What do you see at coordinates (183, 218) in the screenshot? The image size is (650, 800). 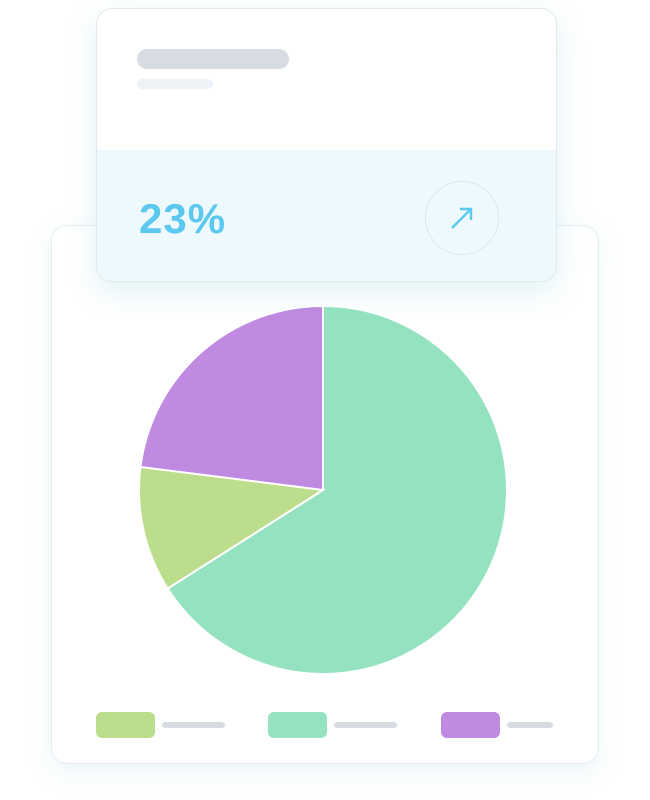 I see `stat-value: 23%` at bounding box center [183, 218].